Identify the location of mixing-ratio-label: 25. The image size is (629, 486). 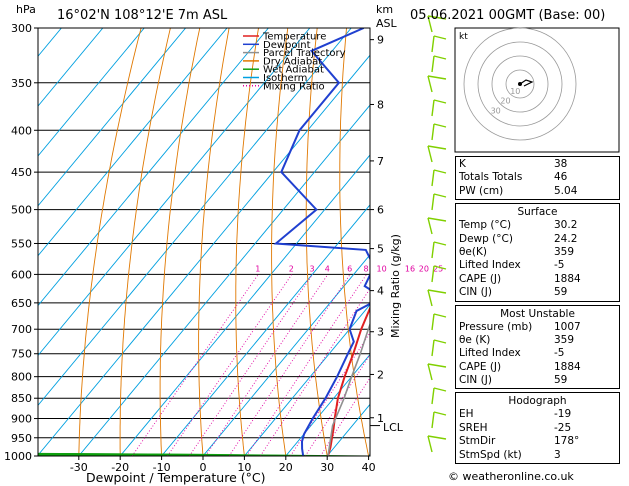
(438, 268).